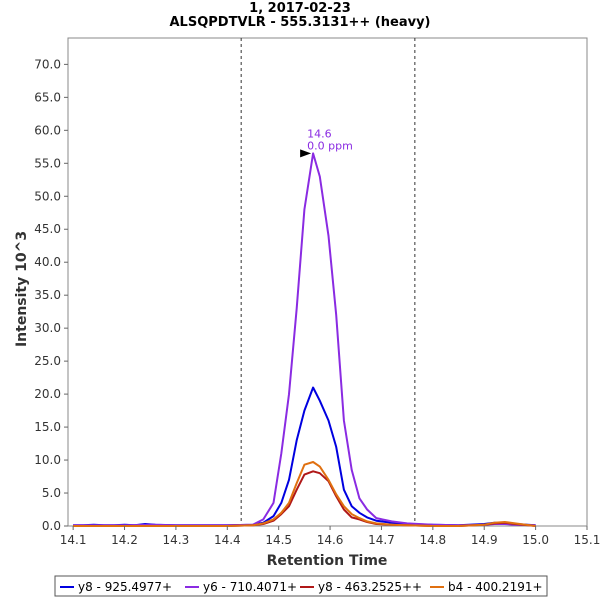 The height and width of the screenshot is (600, 600). I want to click on y-tick-label: 65.0, so click(47, 97).